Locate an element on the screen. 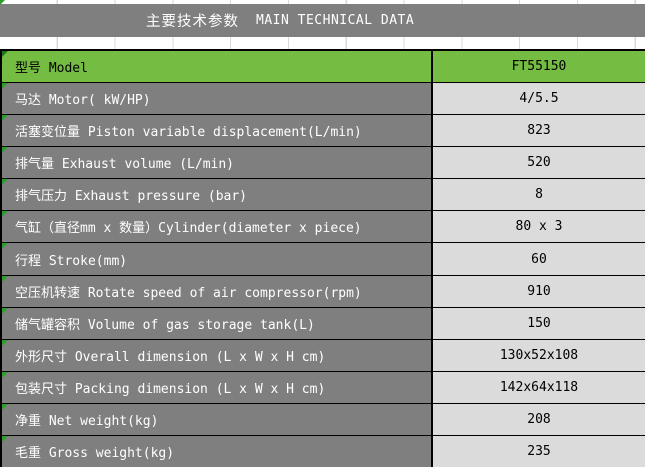 This screenshot has height=467, width=645. spec-value-text: 142x64x118 is located at coordinates (539, 387).